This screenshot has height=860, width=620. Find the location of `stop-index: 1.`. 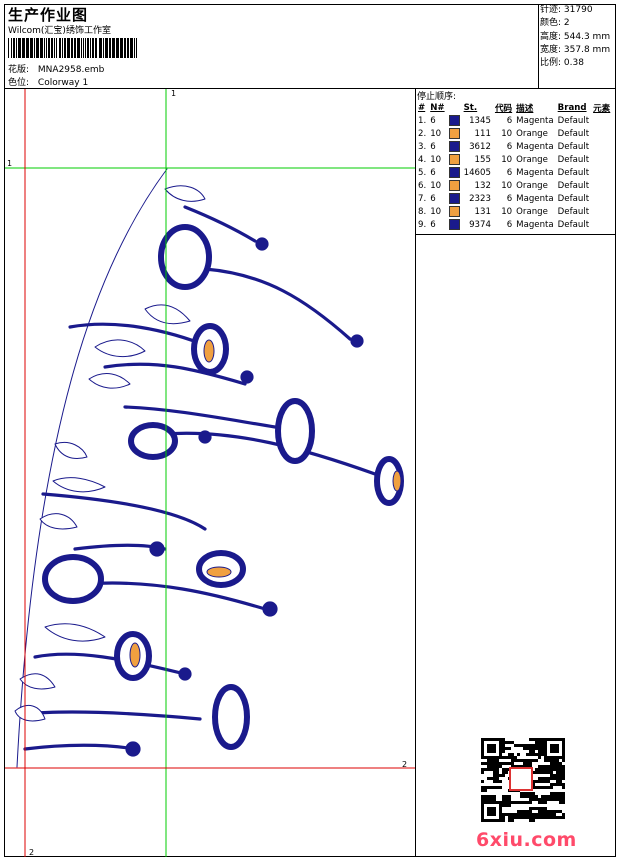

stop-index: 1. is located at coordinates (422, 120).